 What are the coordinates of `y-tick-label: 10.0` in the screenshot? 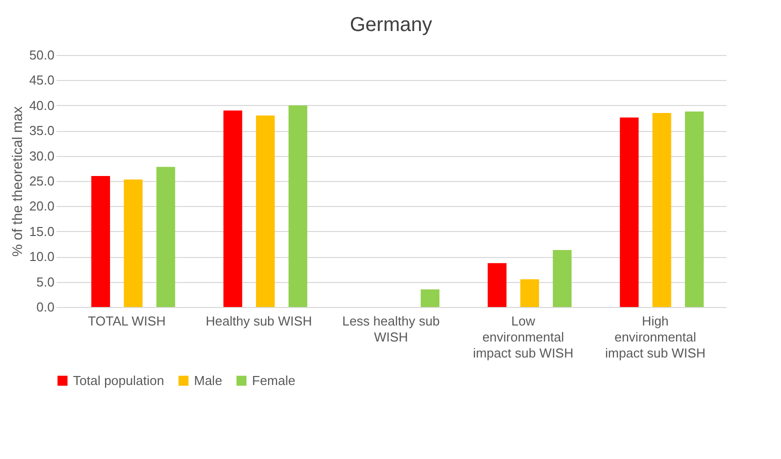 It's located at (41, 256).